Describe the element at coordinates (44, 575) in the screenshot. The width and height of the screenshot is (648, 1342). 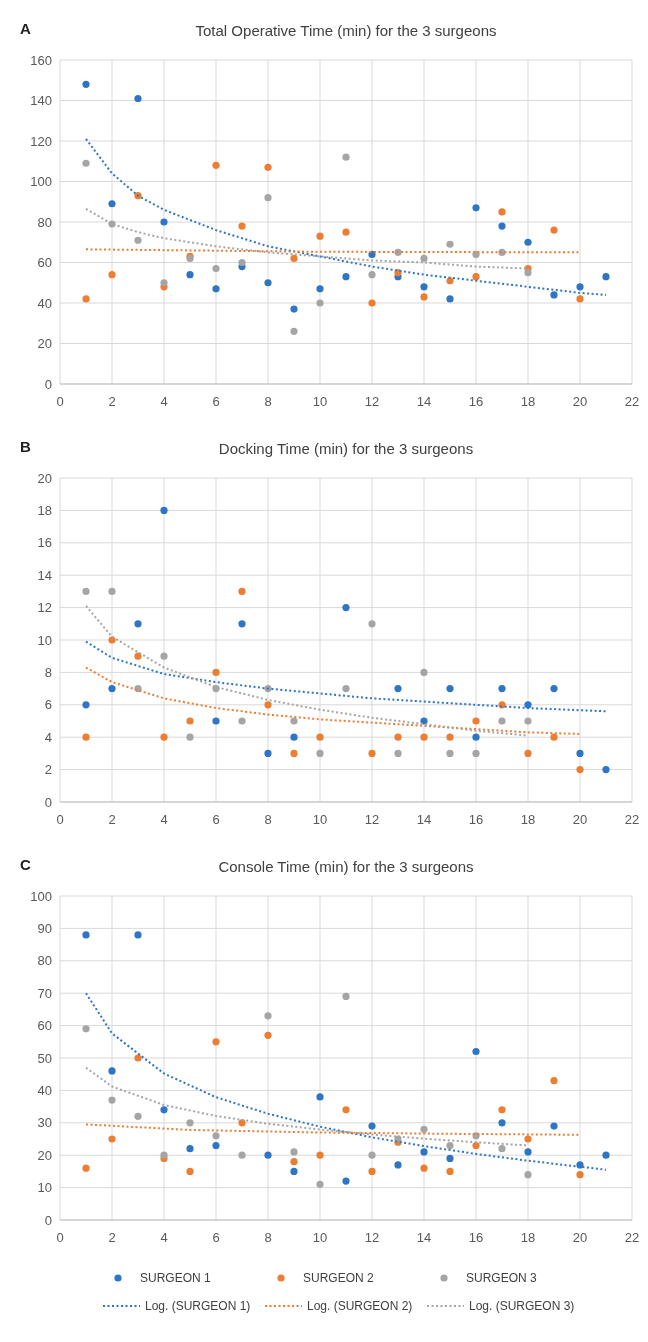
I see `y-tick-label: 14` at that location.